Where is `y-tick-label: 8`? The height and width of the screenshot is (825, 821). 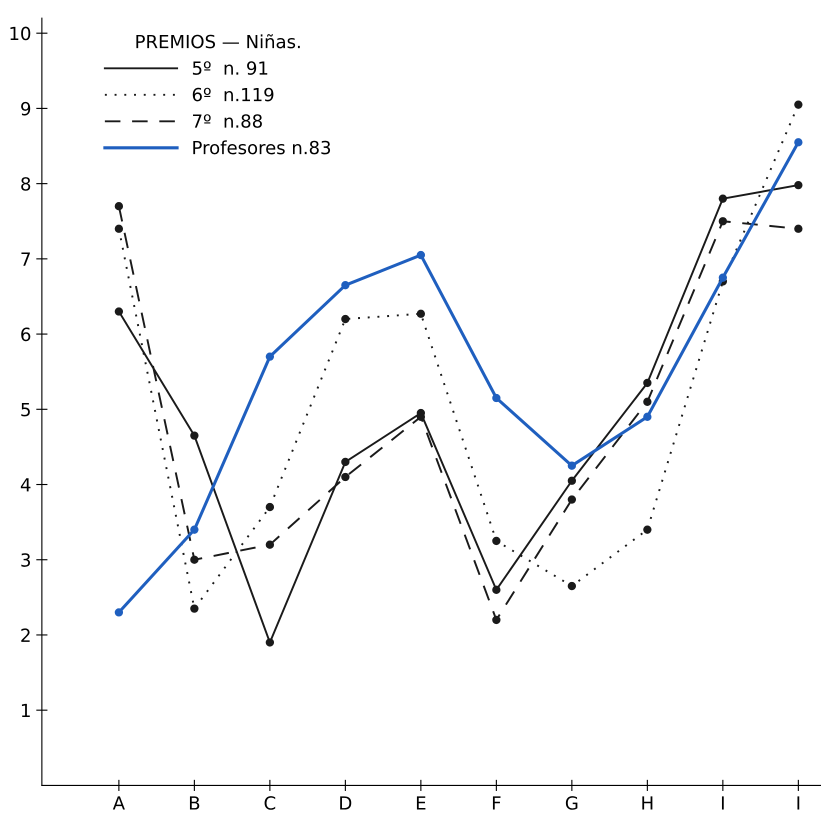 y-tick-label: 8 is located at coordinates (25, 184).